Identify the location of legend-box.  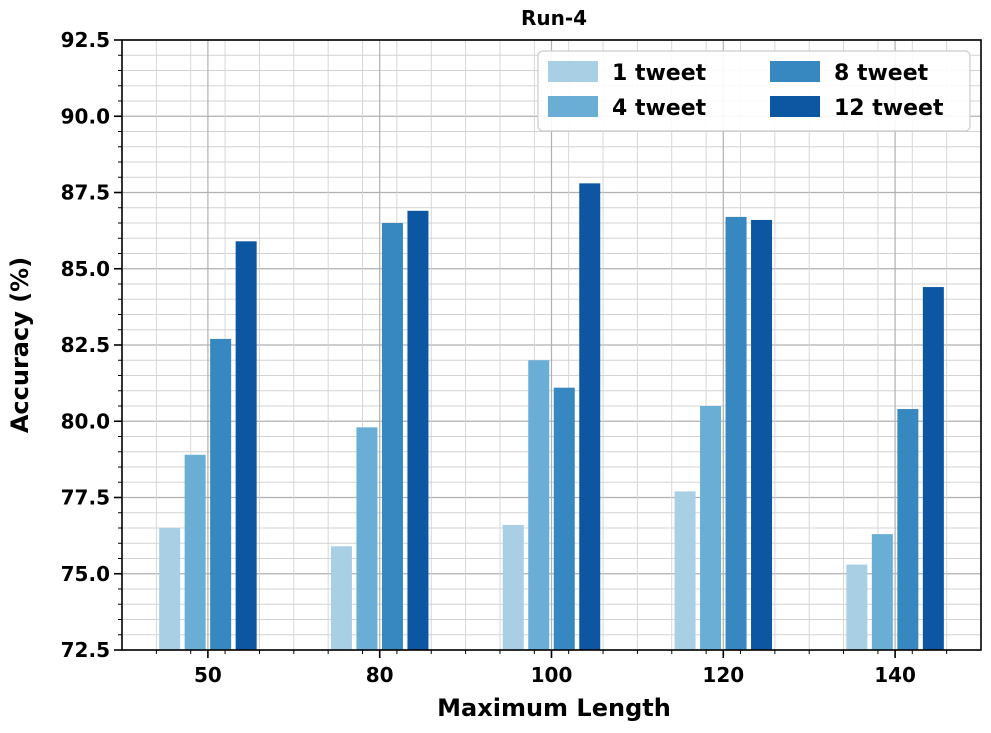
(754, 91).